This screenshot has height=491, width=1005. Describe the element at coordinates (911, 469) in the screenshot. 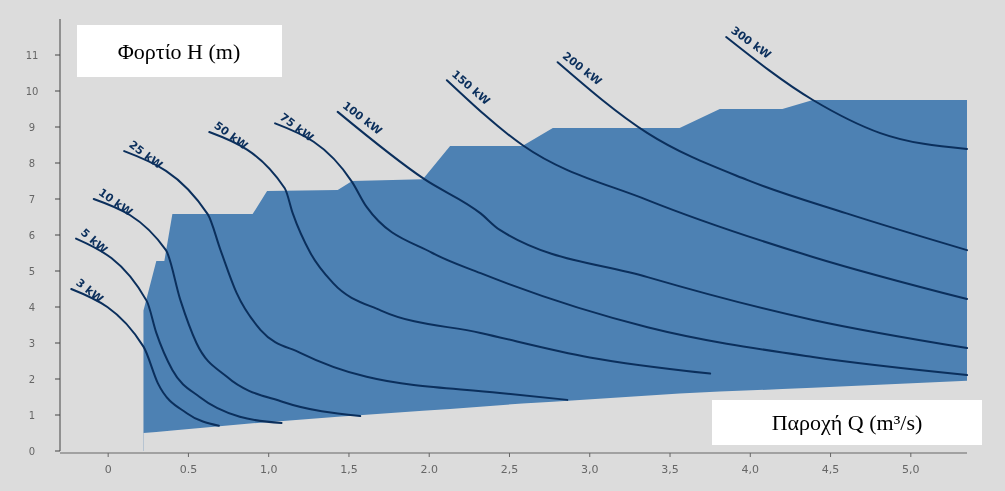

I see `x-tick-label: 5,0` at that location.